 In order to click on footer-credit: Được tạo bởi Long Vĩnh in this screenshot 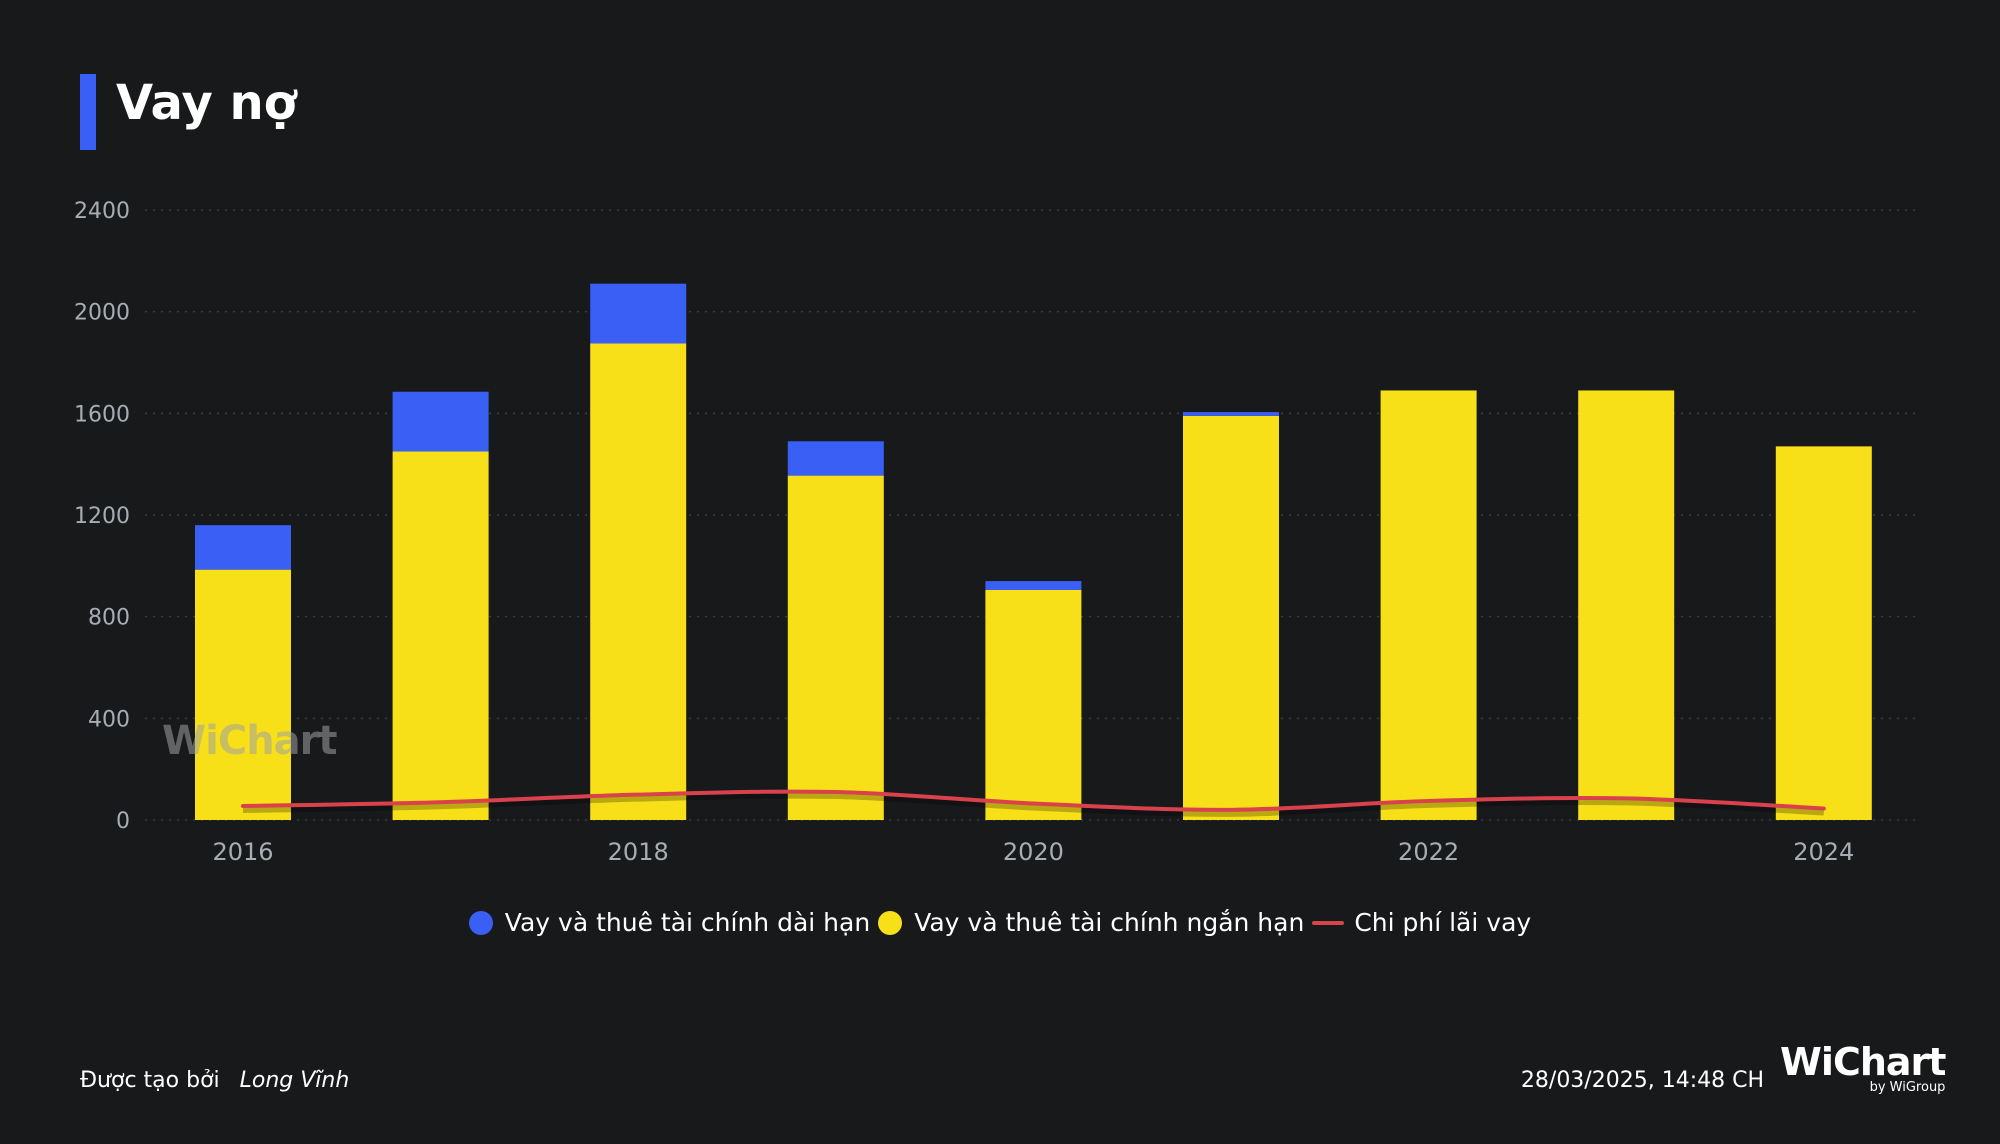, I will do `click(214, 1080)`.